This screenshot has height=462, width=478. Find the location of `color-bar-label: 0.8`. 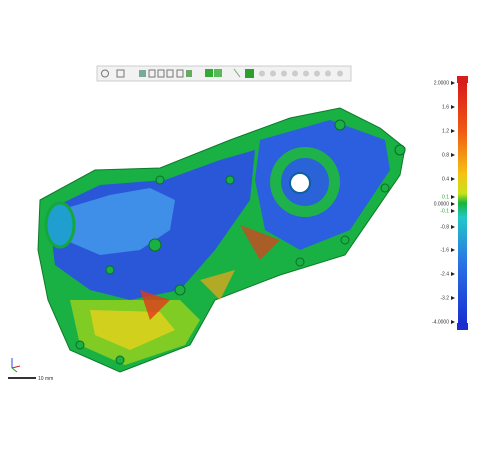

color-bar-label: 0.8 is located at coordinates (445, 155).